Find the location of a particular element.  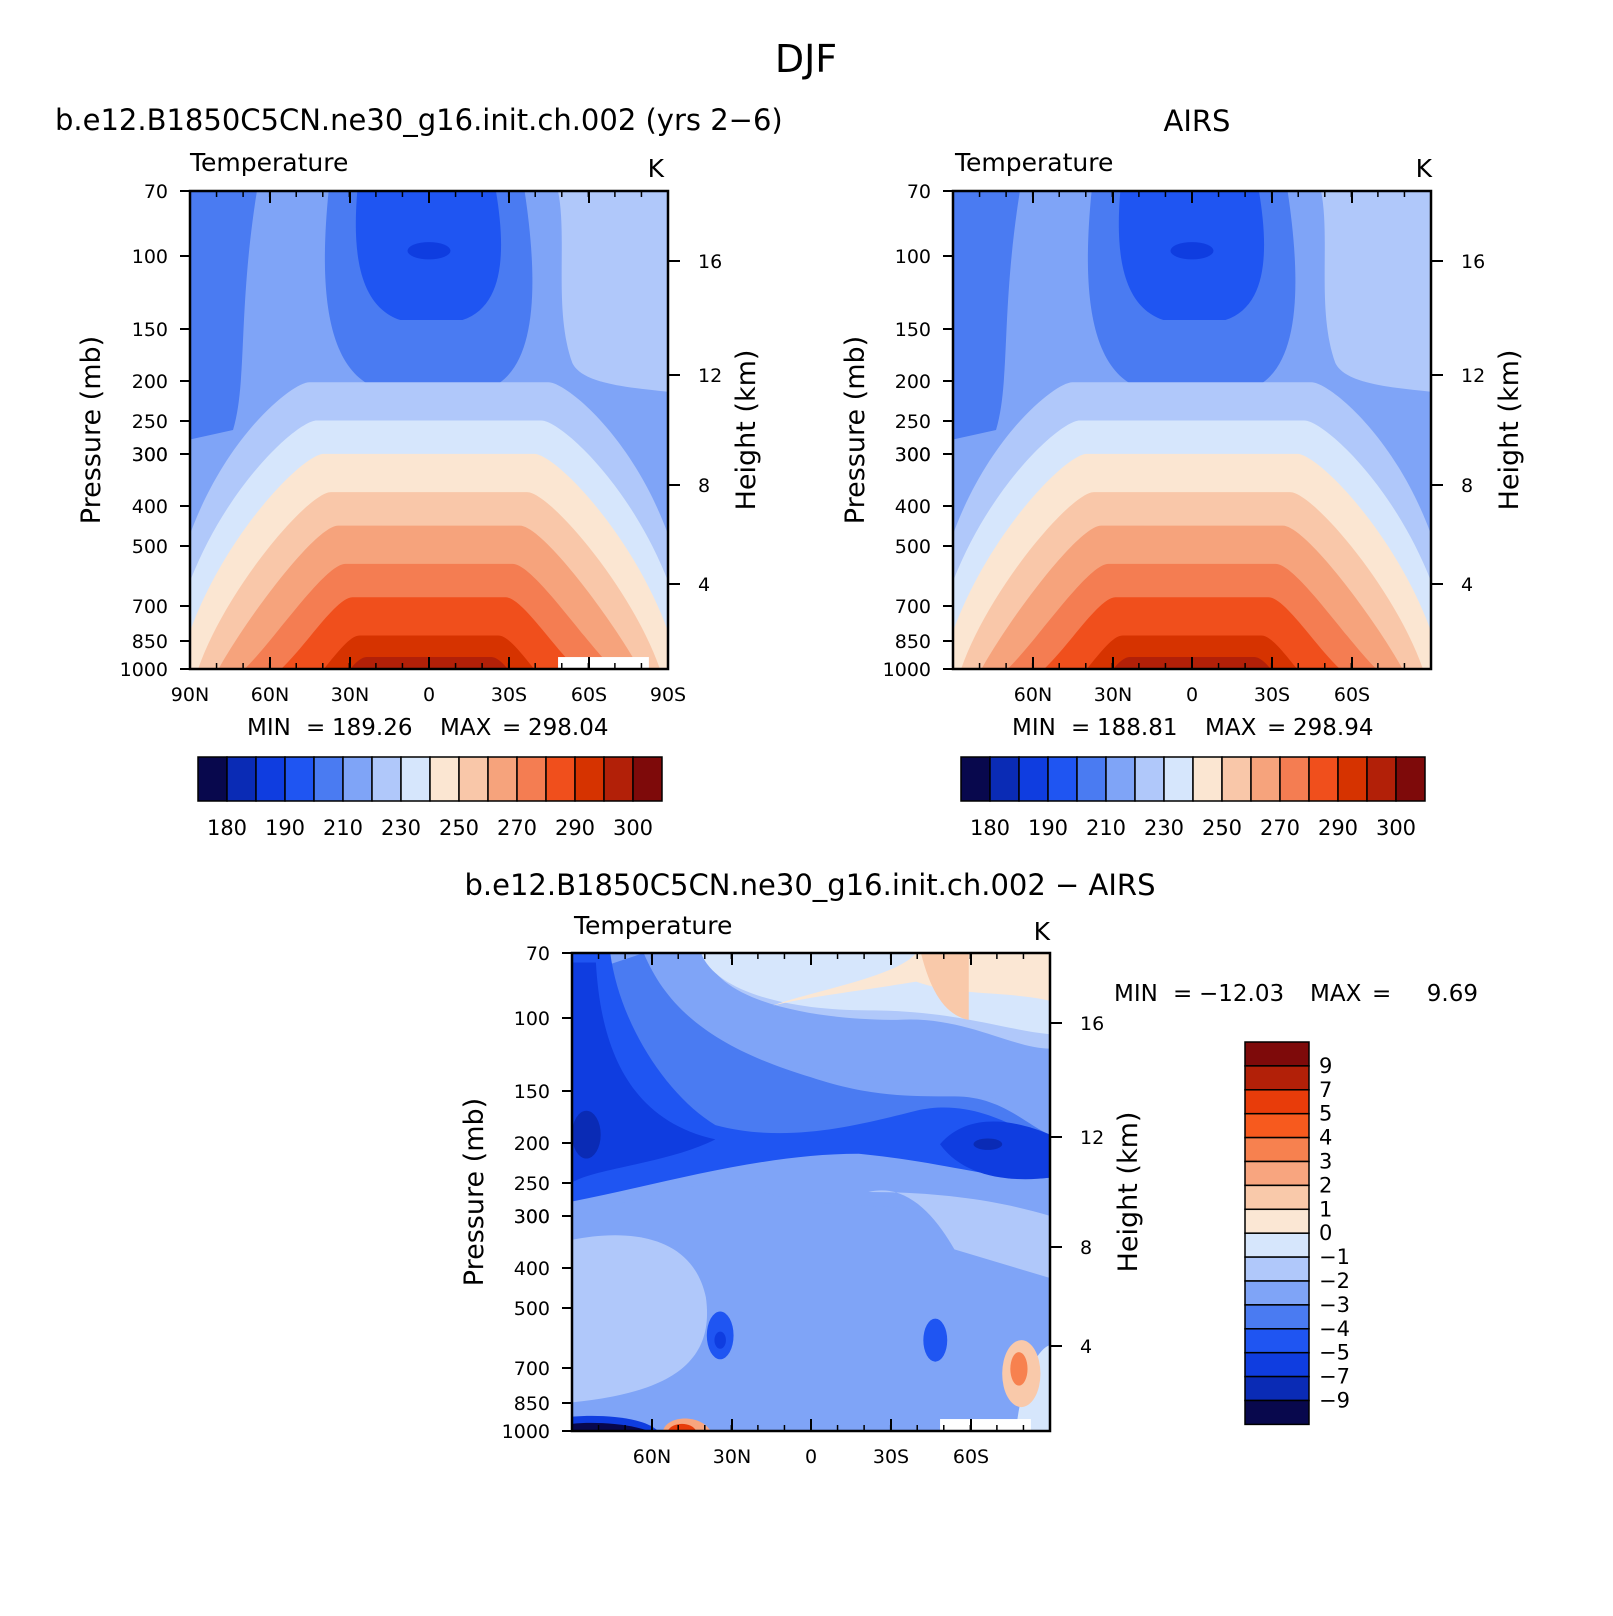

colorbar-label: −1 is located at coordinates (1334, 1257).